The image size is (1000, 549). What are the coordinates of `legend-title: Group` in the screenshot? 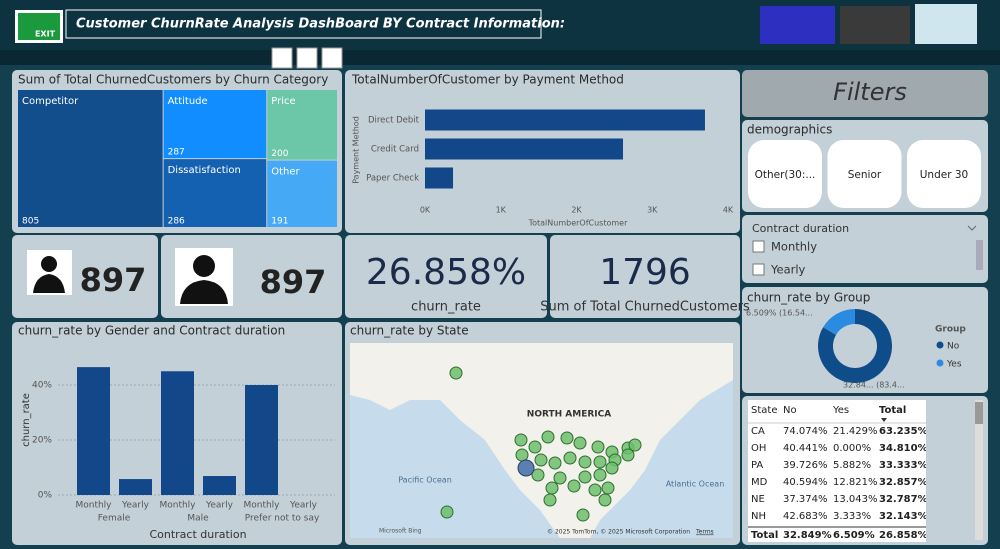 It's located at (950, 330).